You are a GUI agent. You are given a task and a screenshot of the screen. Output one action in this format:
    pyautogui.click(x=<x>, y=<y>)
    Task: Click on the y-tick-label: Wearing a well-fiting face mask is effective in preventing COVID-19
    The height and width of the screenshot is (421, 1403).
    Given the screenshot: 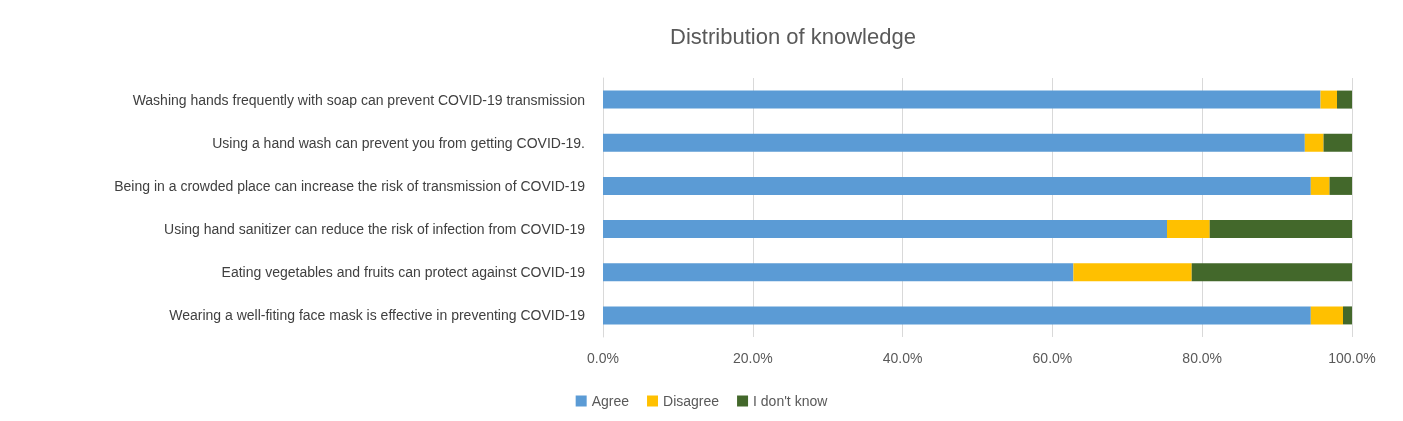 What is the action you would take?
    pyautogui.click(x=377, y=315)
    